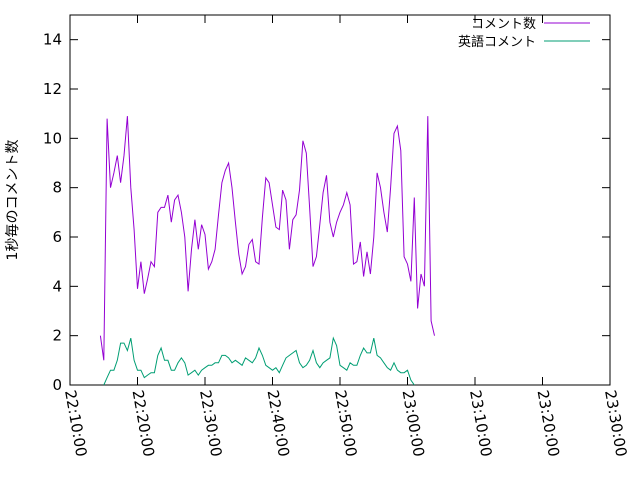 This screenshot has width=640, height=480. I want to click on legend-label-1: コメント数, so click(503, 24).